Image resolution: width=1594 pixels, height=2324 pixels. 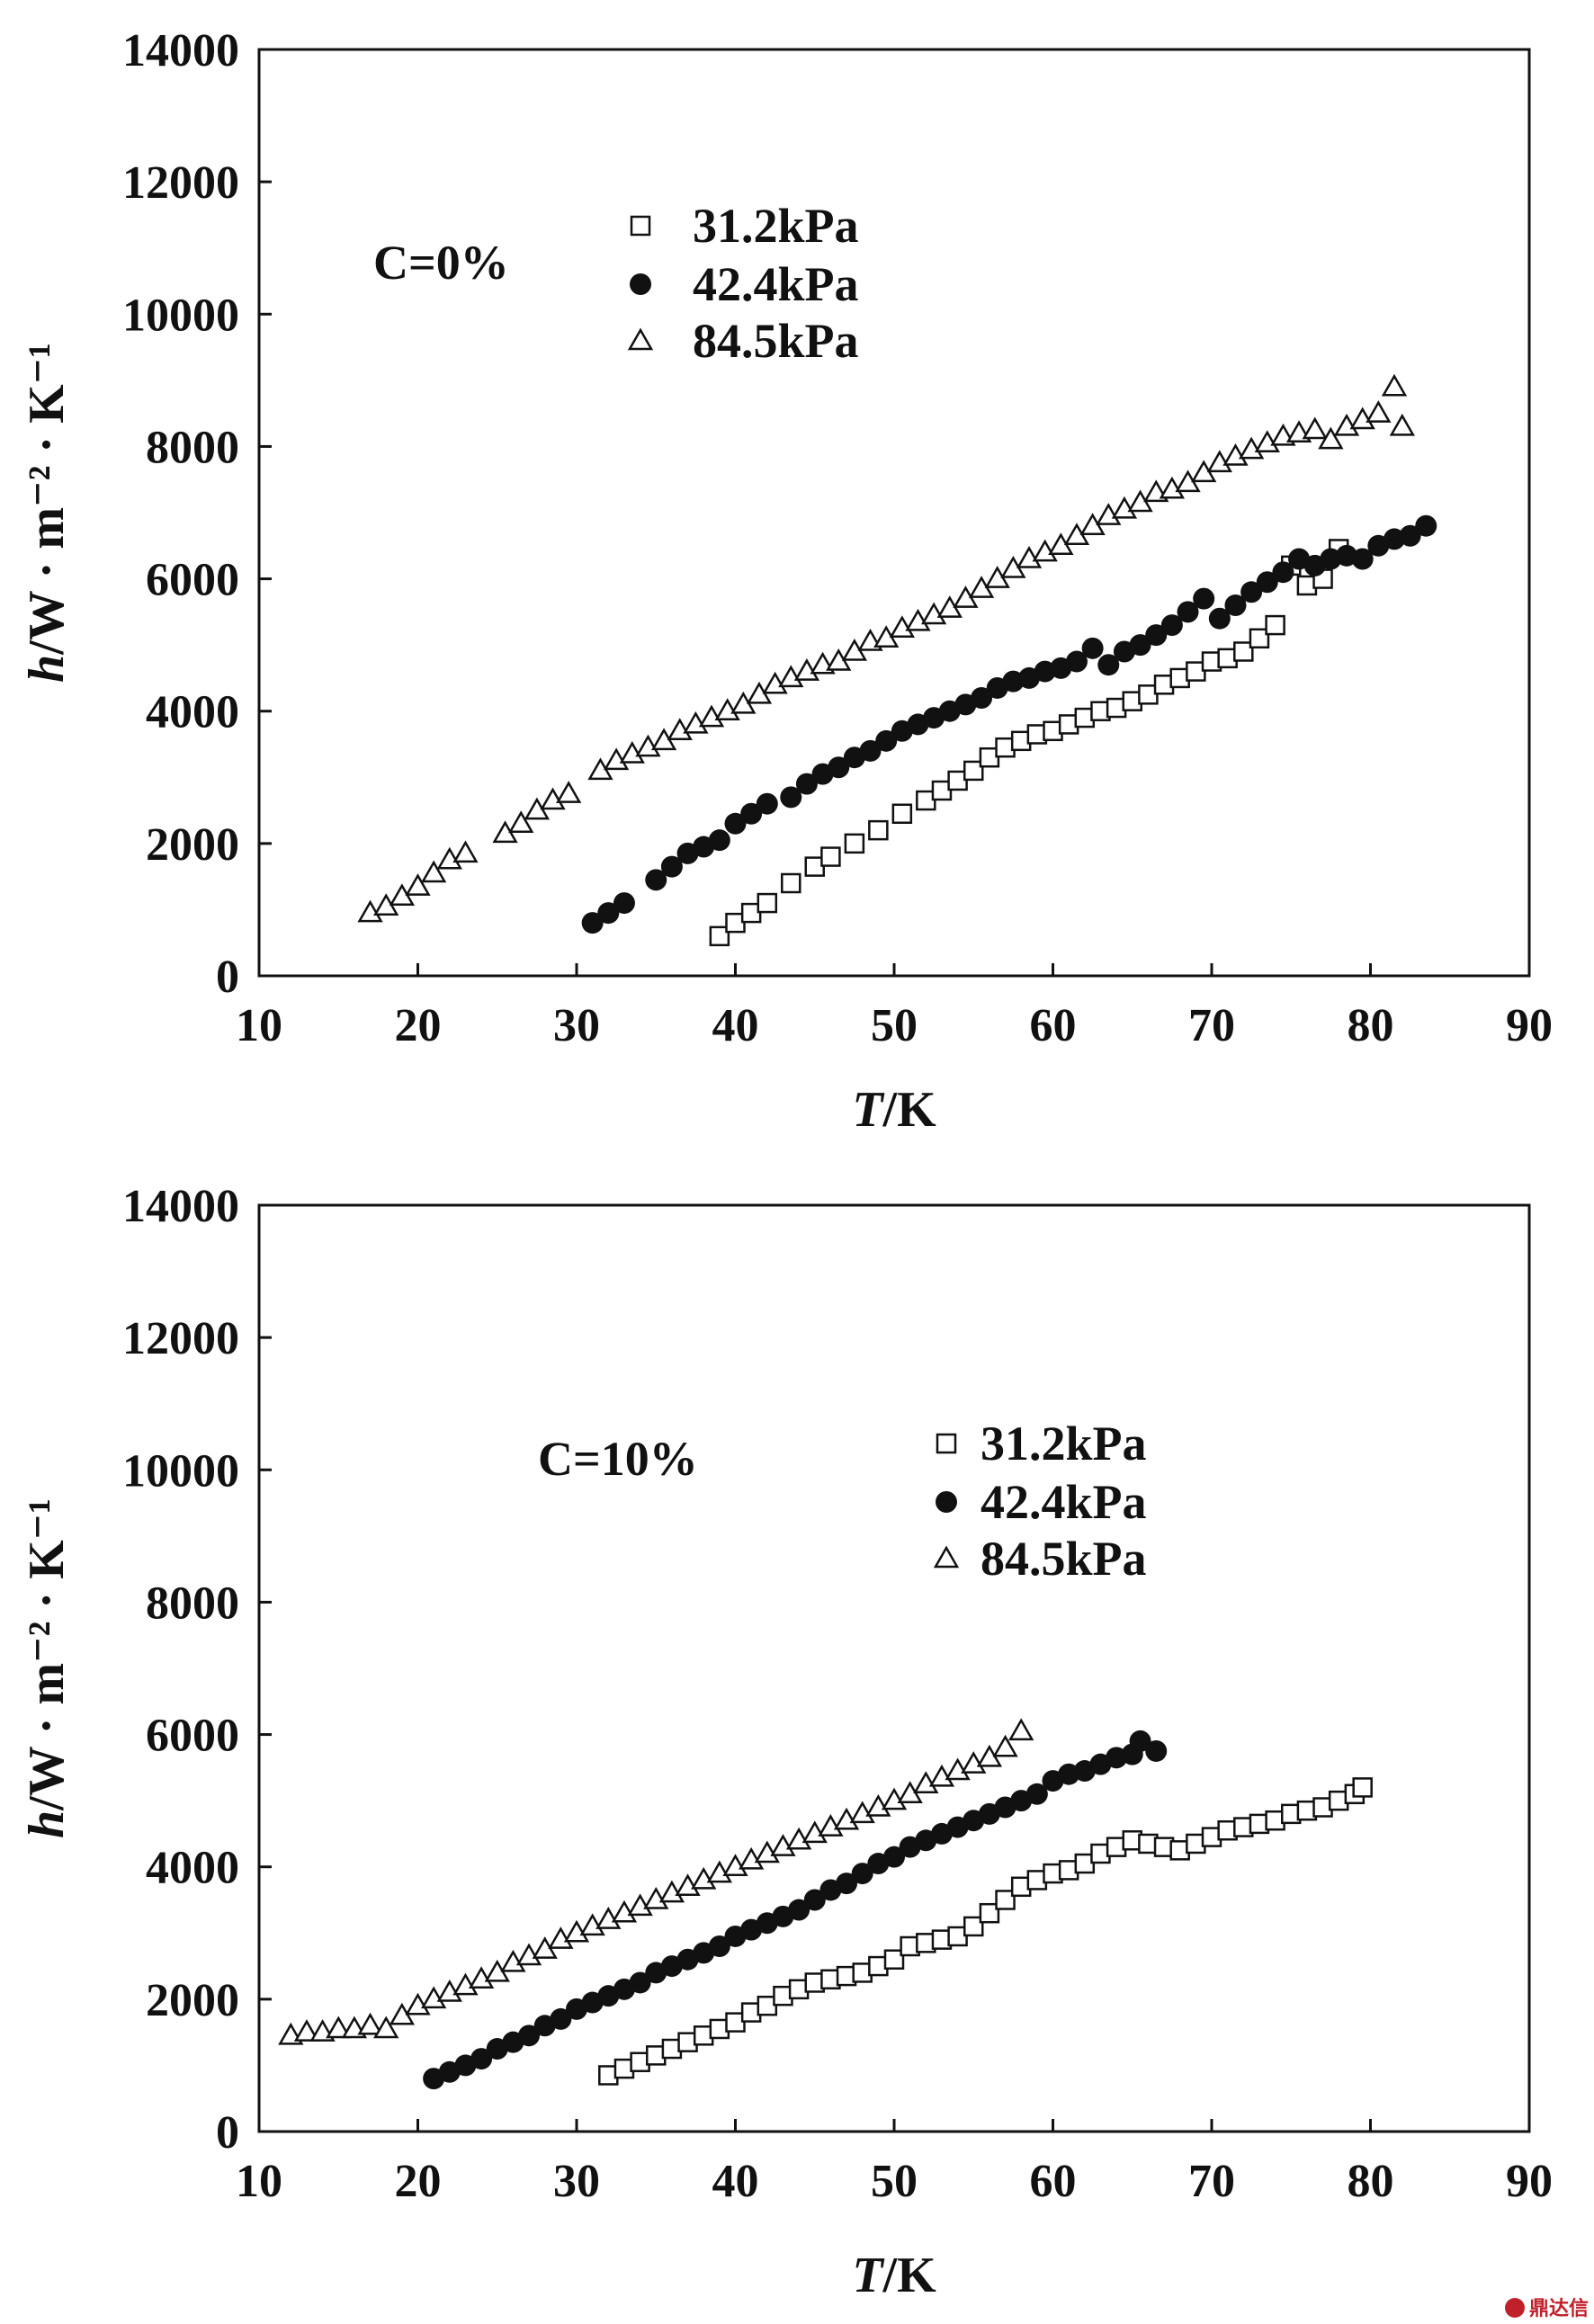 I want to click on watermark-logo-icon, so click(x=1515, y=2308).